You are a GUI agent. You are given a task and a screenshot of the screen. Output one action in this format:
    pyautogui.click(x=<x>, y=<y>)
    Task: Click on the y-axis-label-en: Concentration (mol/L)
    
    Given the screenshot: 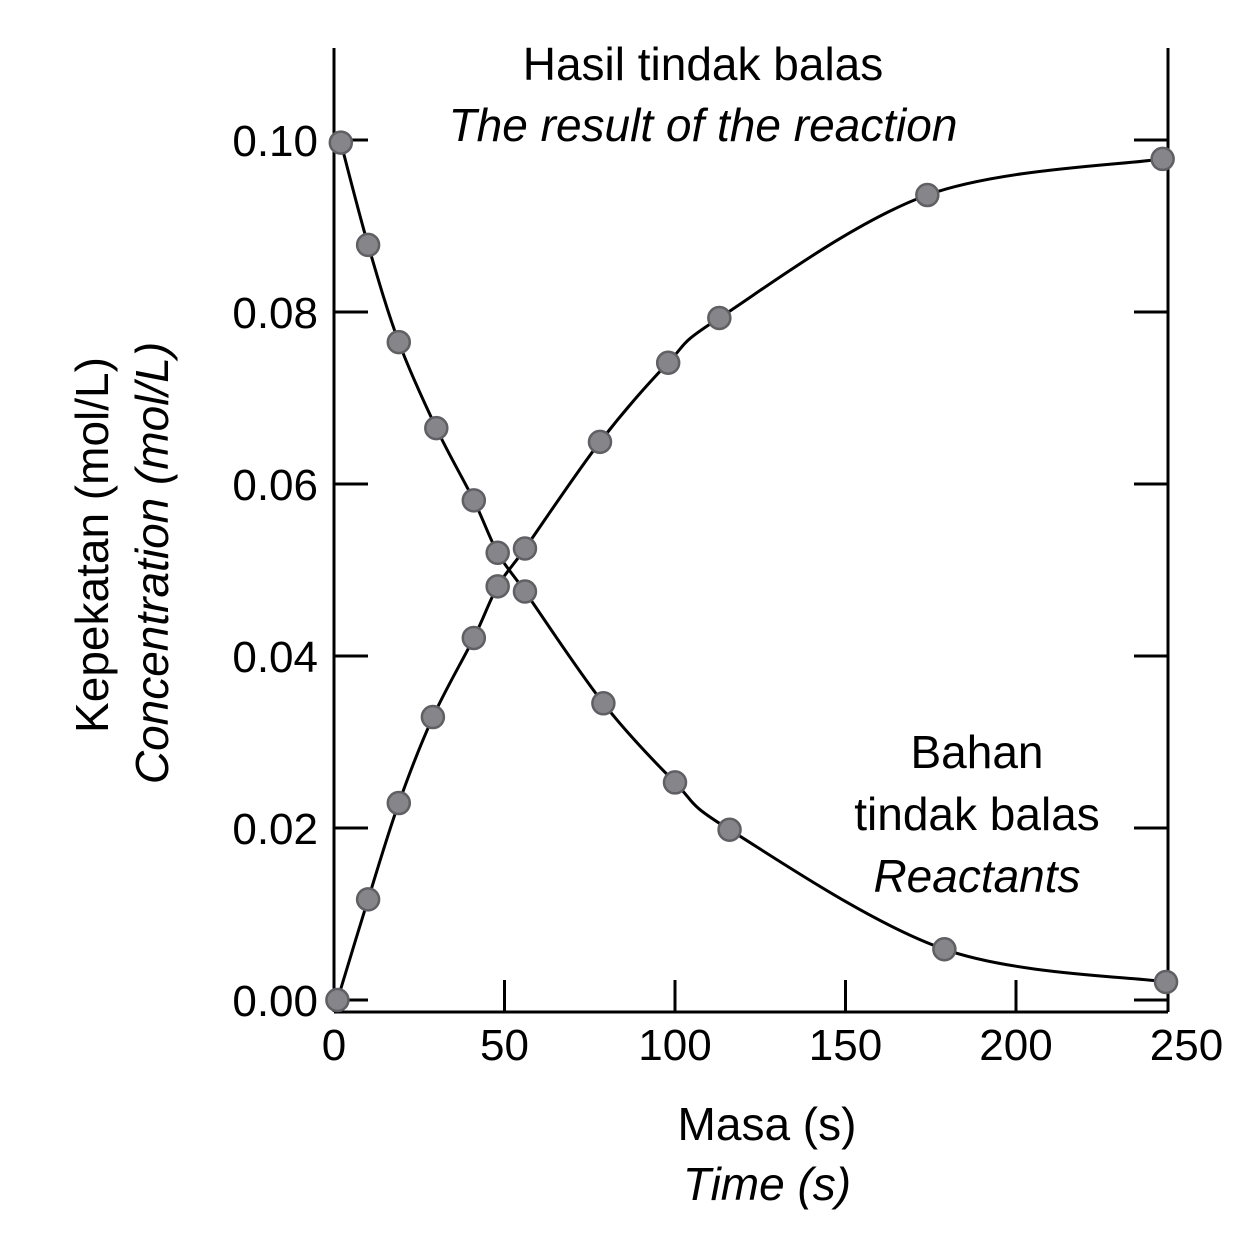 What is the action you would take?
    pyautogui.click(x=152, y=563)
    